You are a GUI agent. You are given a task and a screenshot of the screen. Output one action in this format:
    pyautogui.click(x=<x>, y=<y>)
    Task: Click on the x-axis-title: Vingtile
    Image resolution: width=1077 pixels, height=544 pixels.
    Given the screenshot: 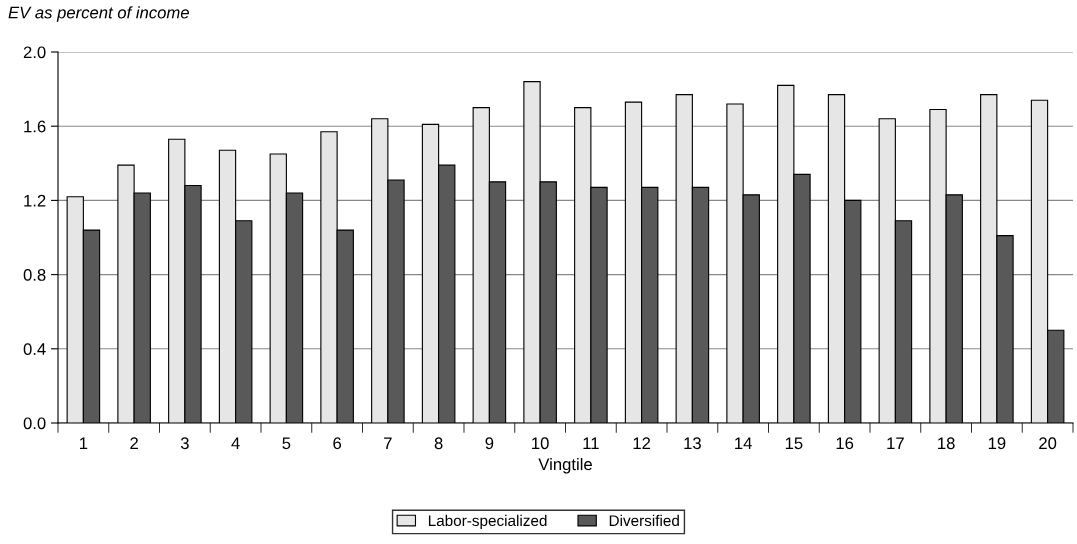 What is the action you would take?
    pyautogui.click(x=565, y=465)
    